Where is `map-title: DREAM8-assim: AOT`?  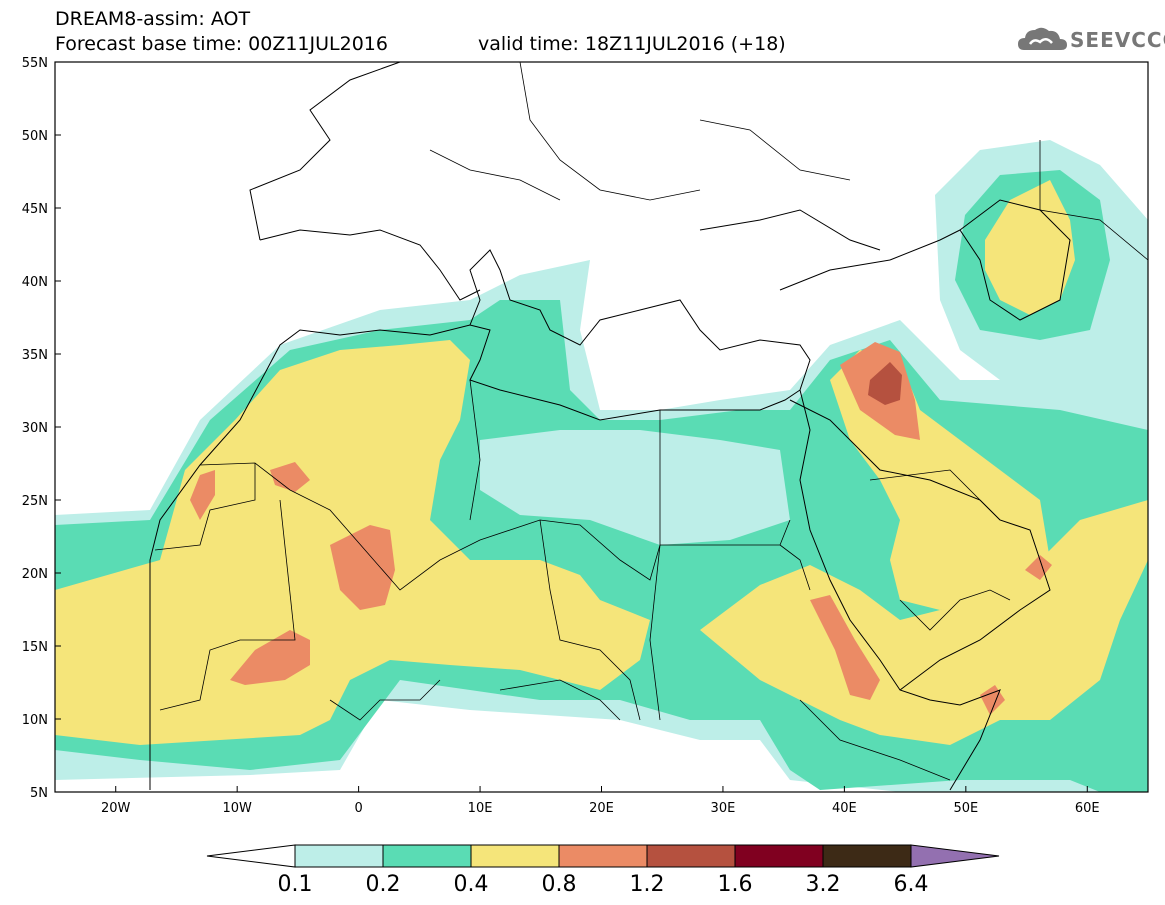
map-title: DREAM8-assim: AOT is located at coordinates (153, 19).